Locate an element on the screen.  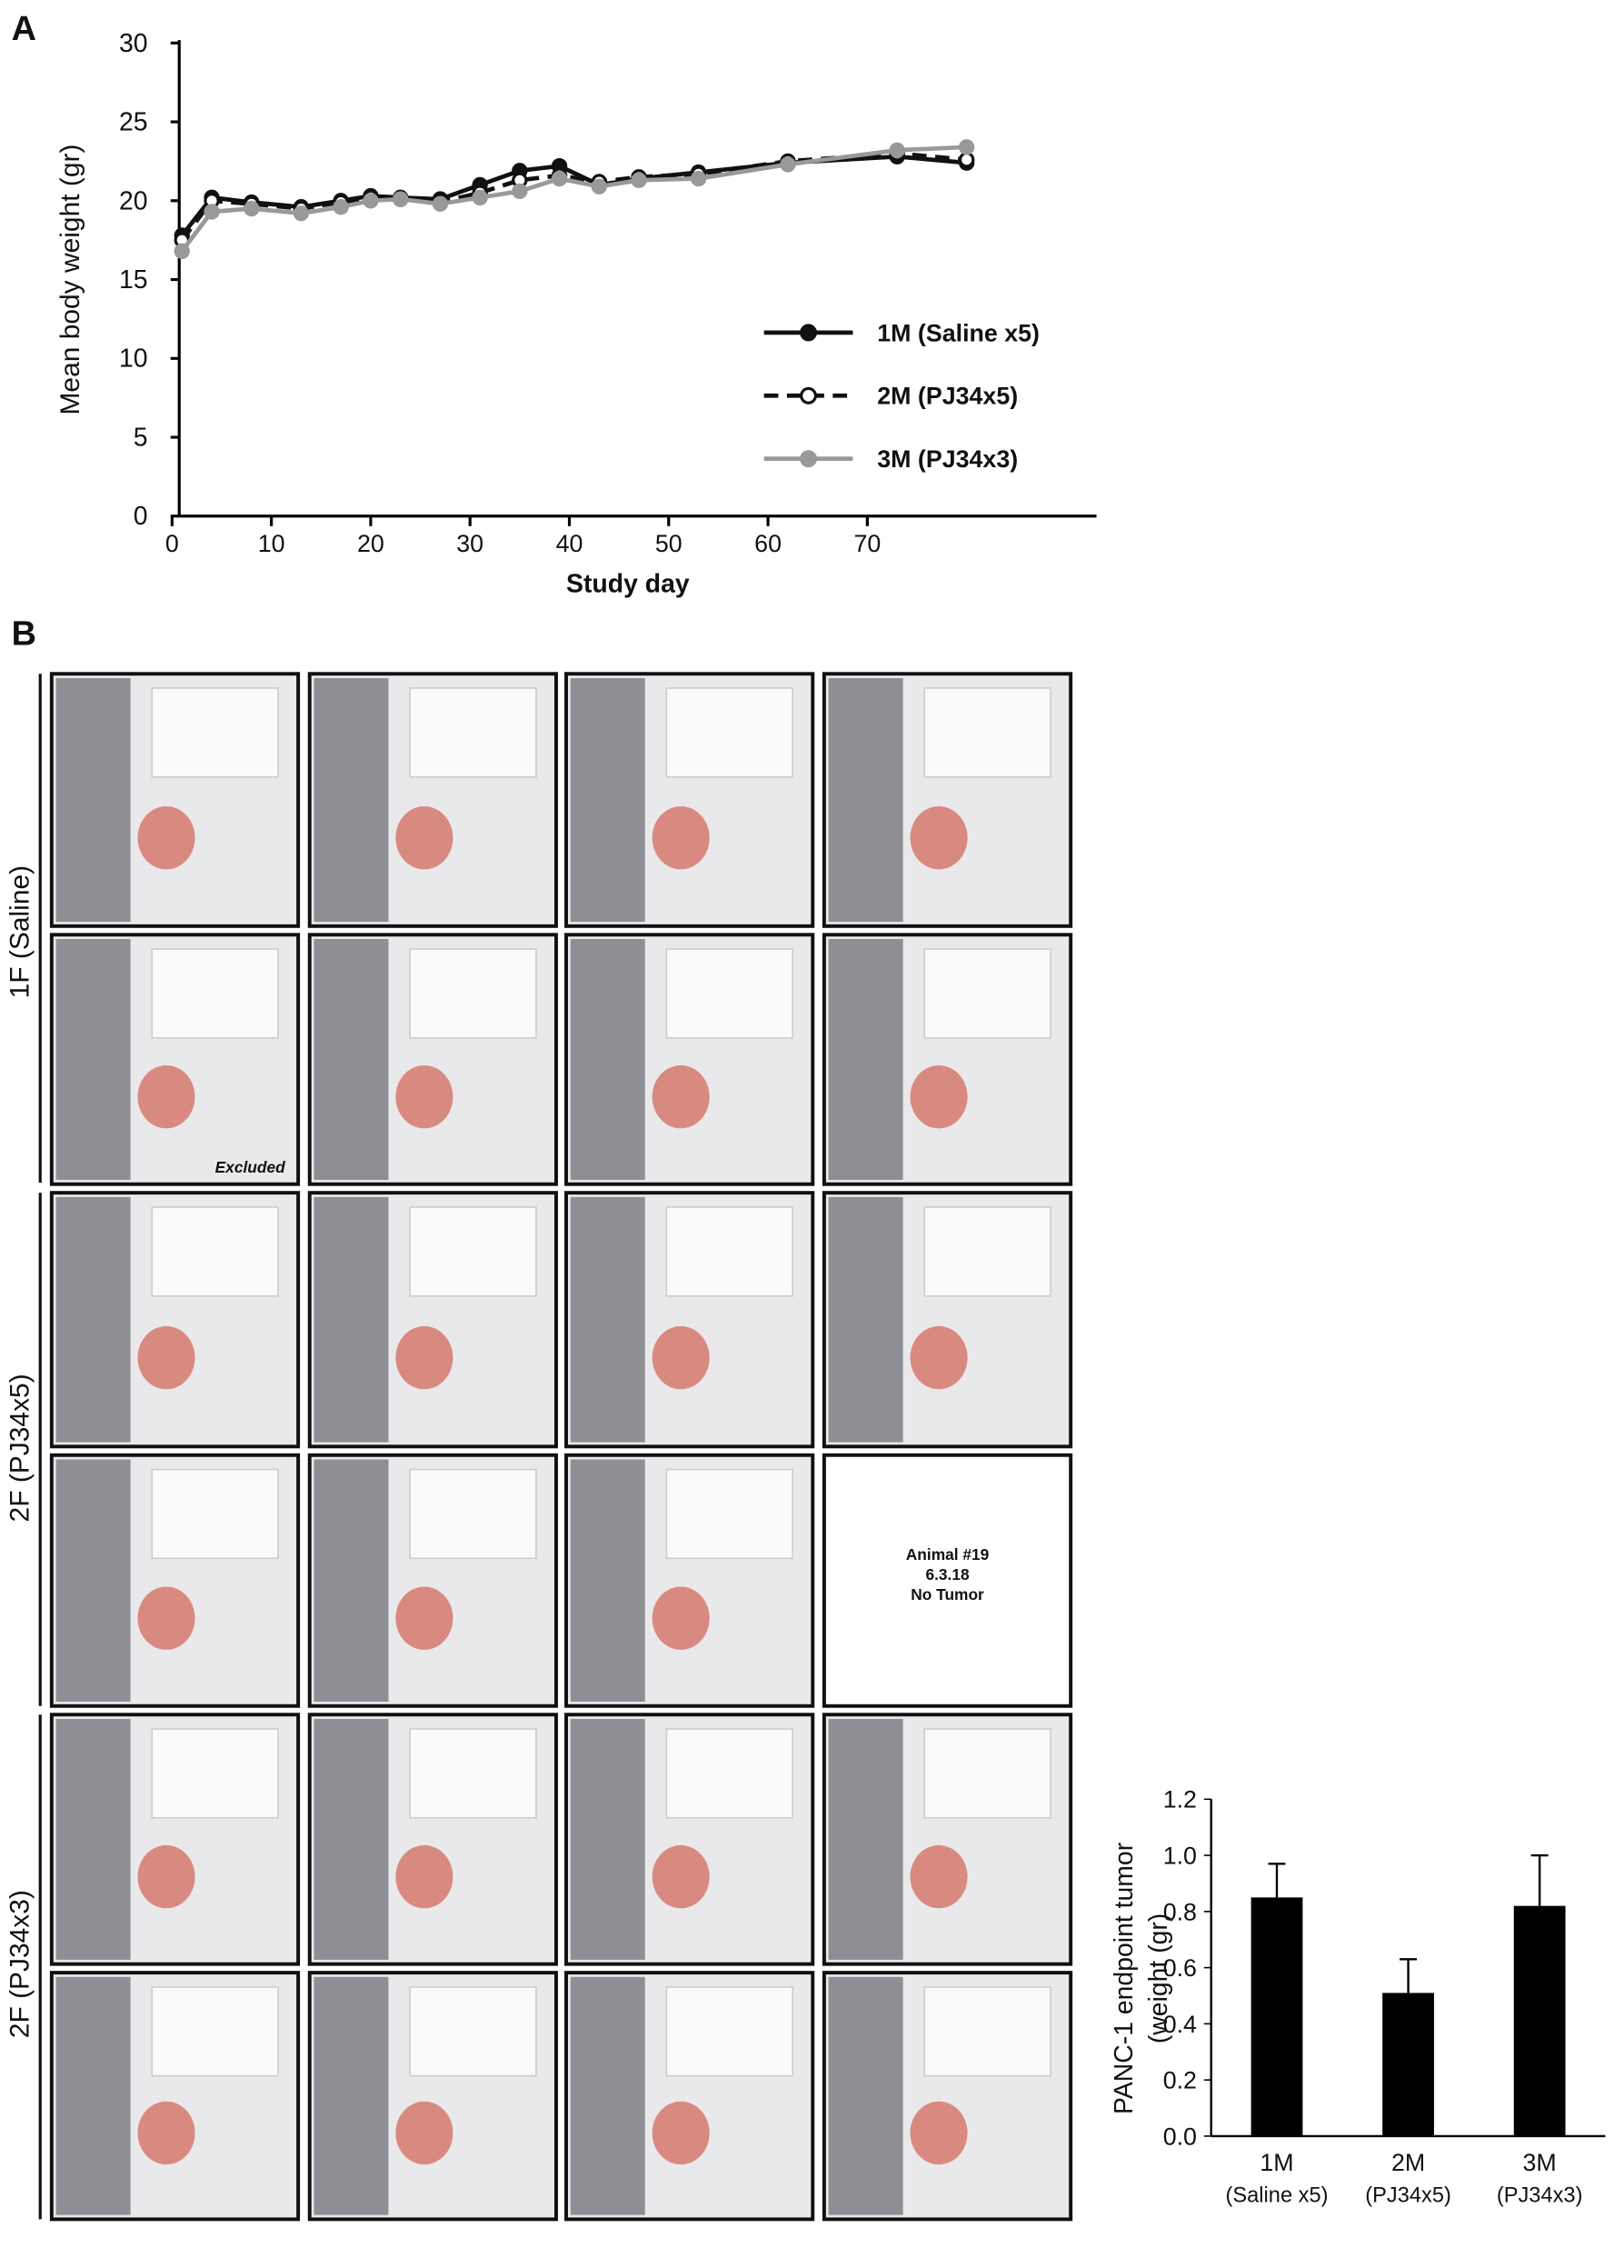
legend-label: 2M (PJ34x5) is located at coordinates (947, 396).